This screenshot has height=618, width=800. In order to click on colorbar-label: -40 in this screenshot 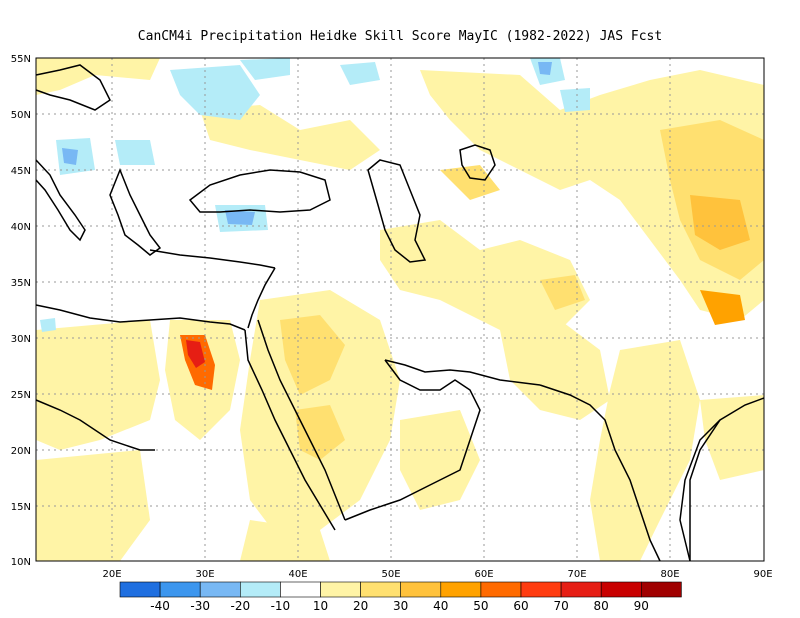, I will do `click(160, 606)`.